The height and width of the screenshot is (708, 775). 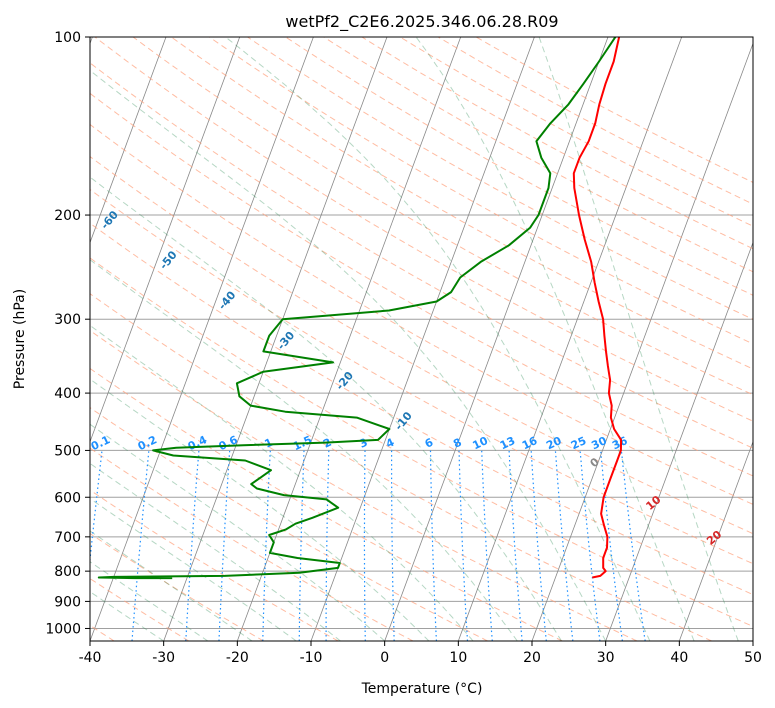 What do you see at coordinates (237, 658) in the screenshot?
I see `x-tick-label: -20` at bounding box center [237, 658].